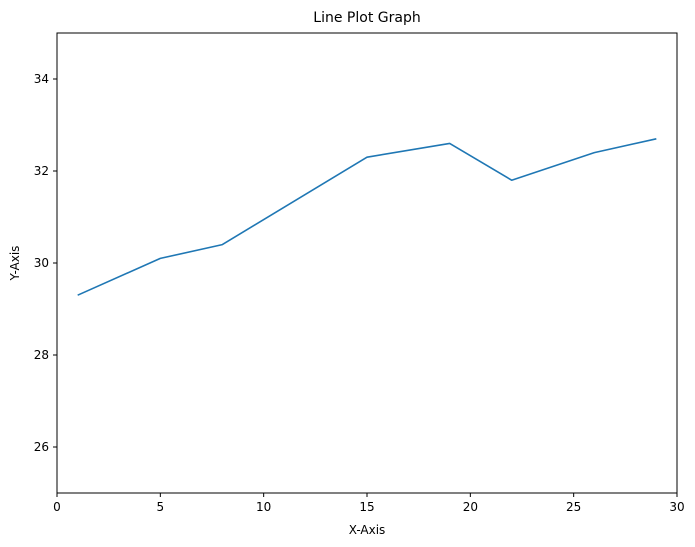  What do you see at coordinates (676, 507) in the screenshot?
I see `x-tick-label: 30` at bounding box center [676, 507].